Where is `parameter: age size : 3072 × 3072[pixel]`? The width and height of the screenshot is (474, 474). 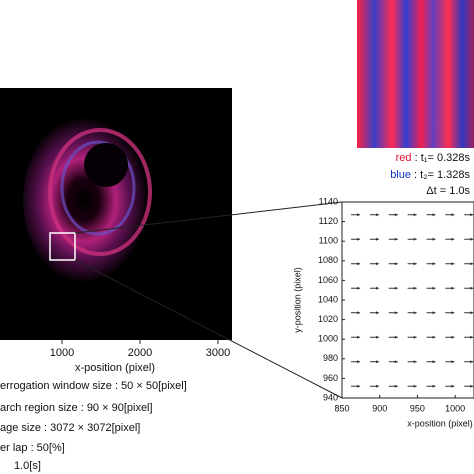 parameter: age size : 3072 × 3072[pixel] is located at coordinates (70, 428).